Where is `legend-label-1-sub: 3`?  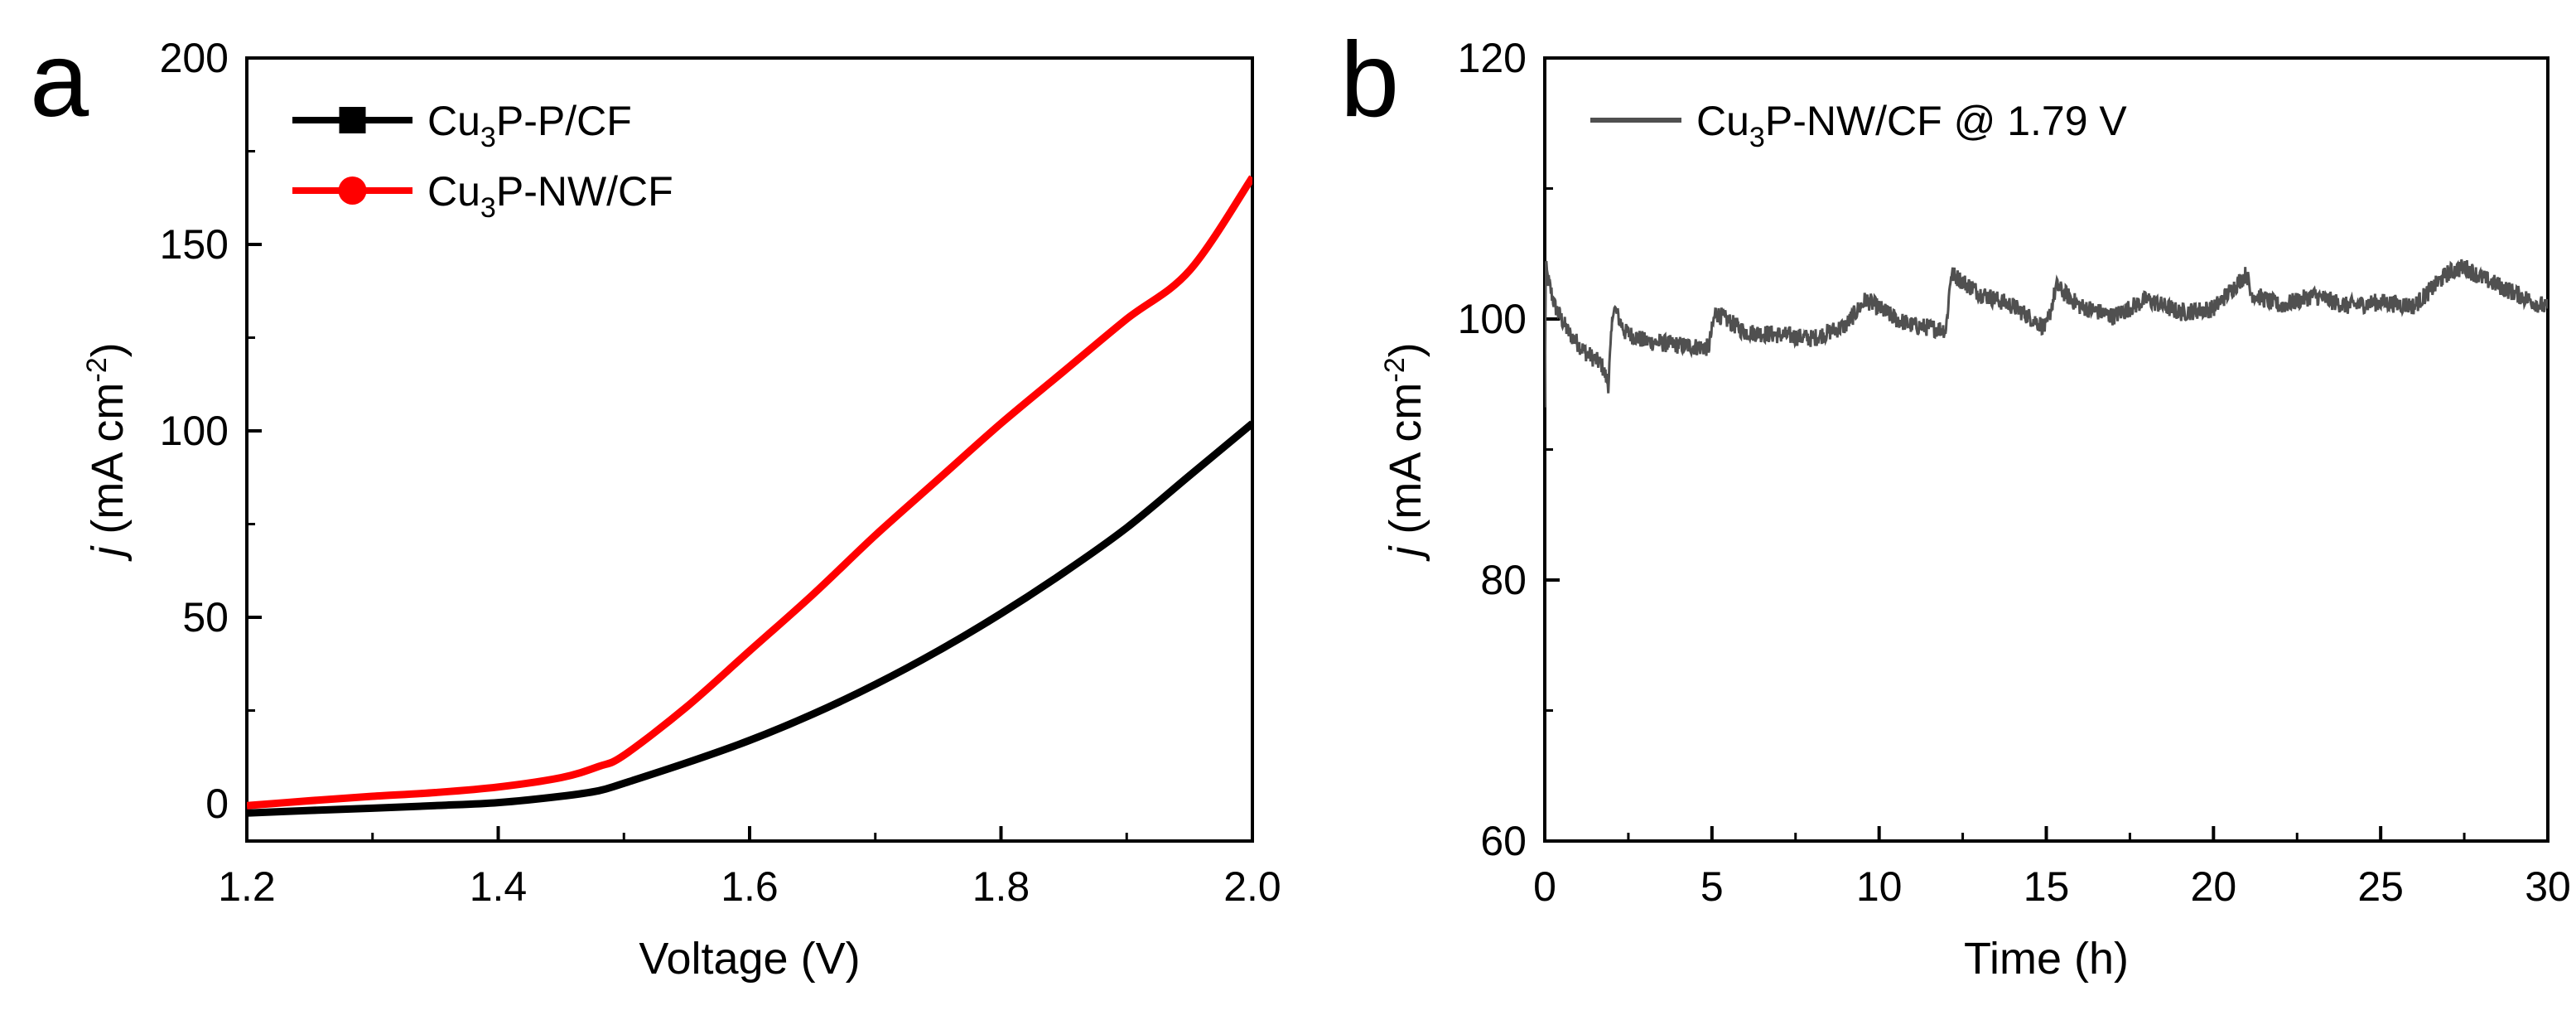
legend-label-1-sub: 3 is located at coordinates (488, 208).